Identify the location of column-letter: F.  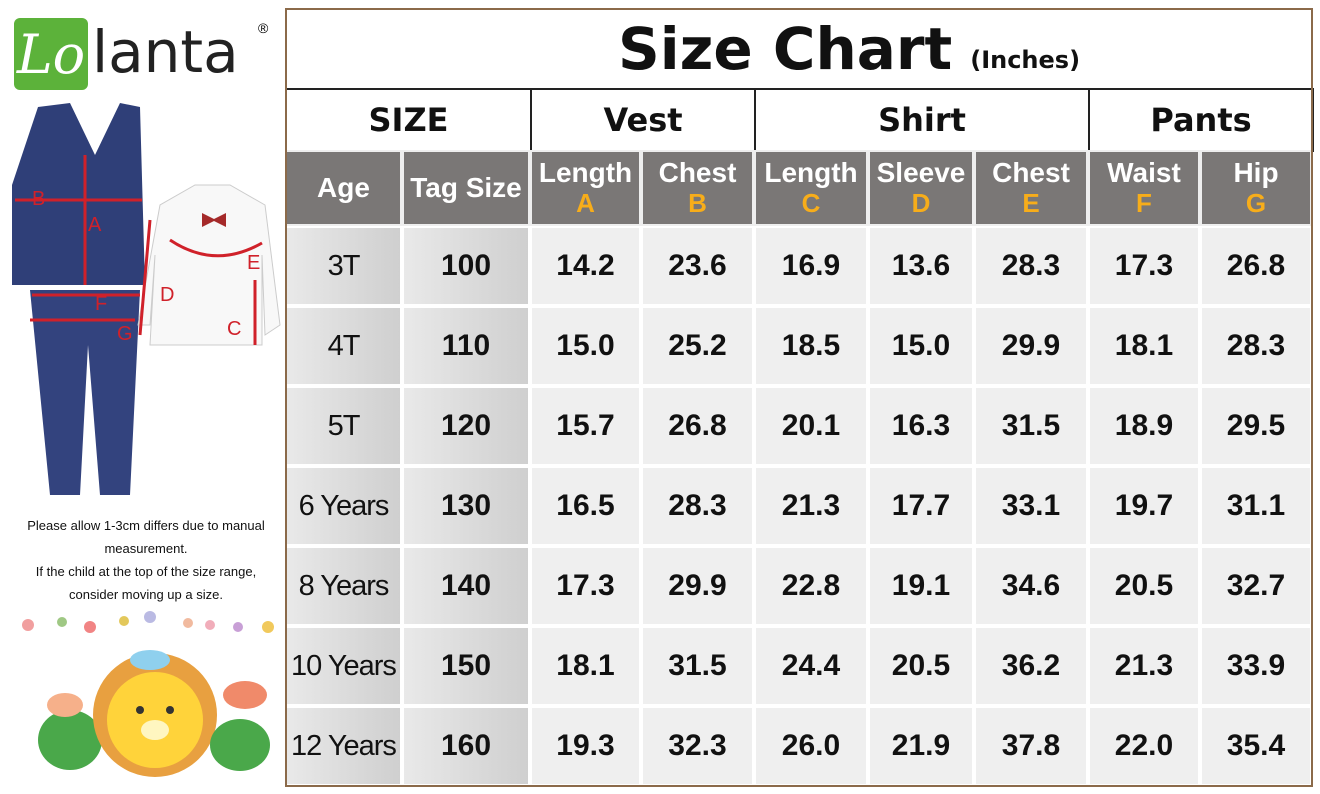
(1144, 203).